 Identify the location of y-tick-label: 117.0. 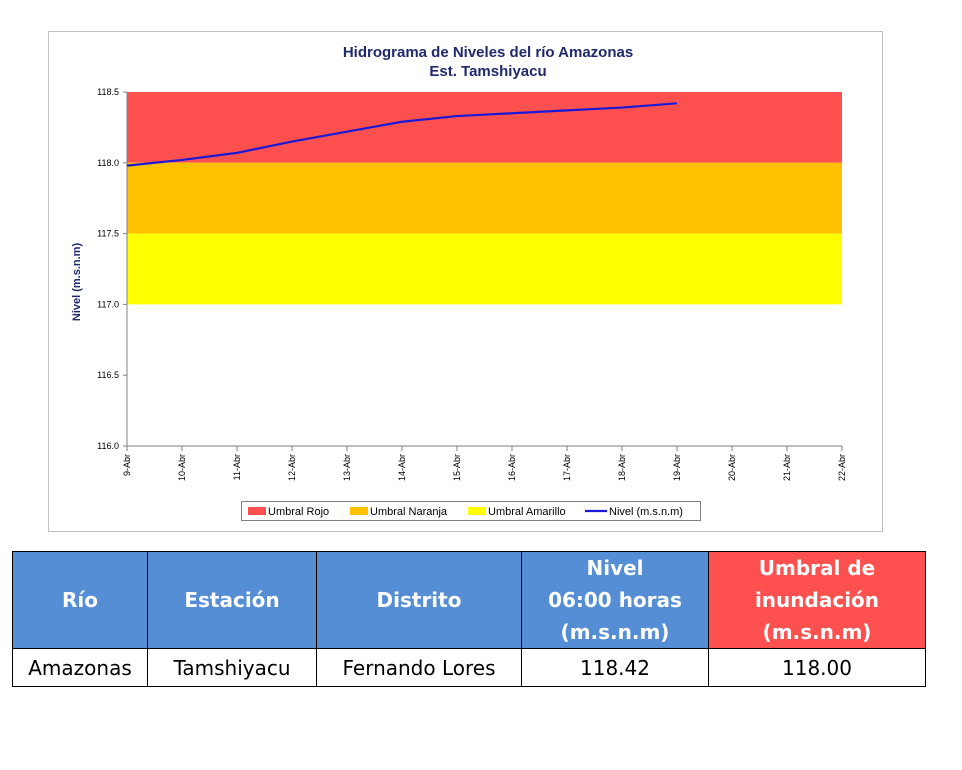
(108, 304).